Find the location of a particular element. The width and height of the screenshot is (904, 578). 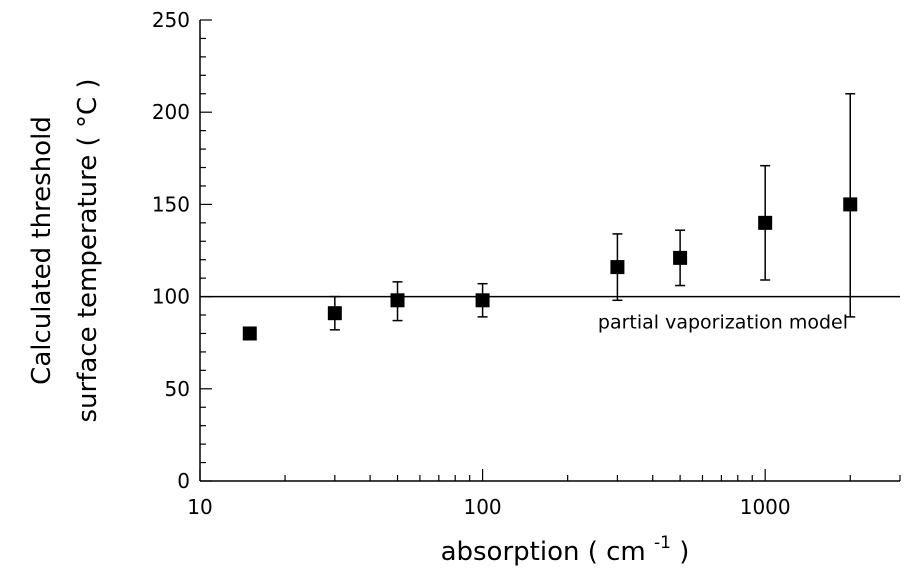

x-tick-label: 1000 is located at coordinates (765, 507).